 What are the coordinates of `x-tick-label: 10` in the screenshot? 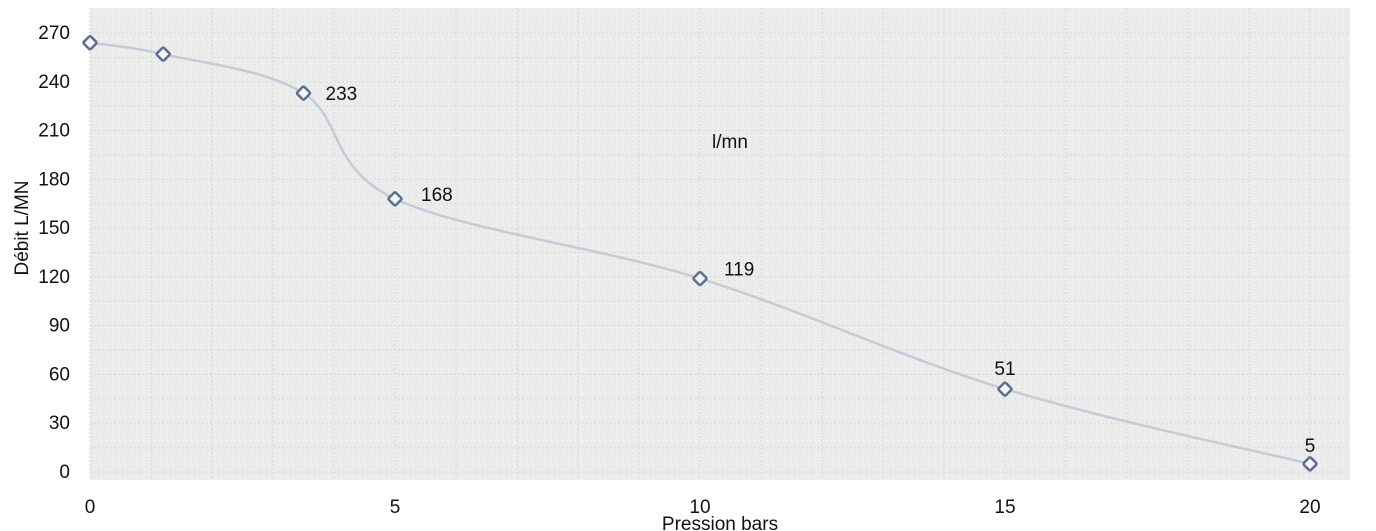 It's located at (699, 507).